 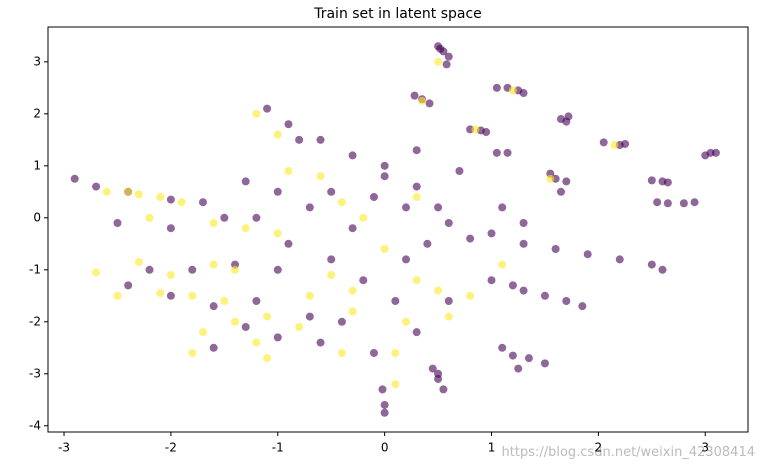 I want to click on x-tick-label: -1, so click(x=278, y=448).